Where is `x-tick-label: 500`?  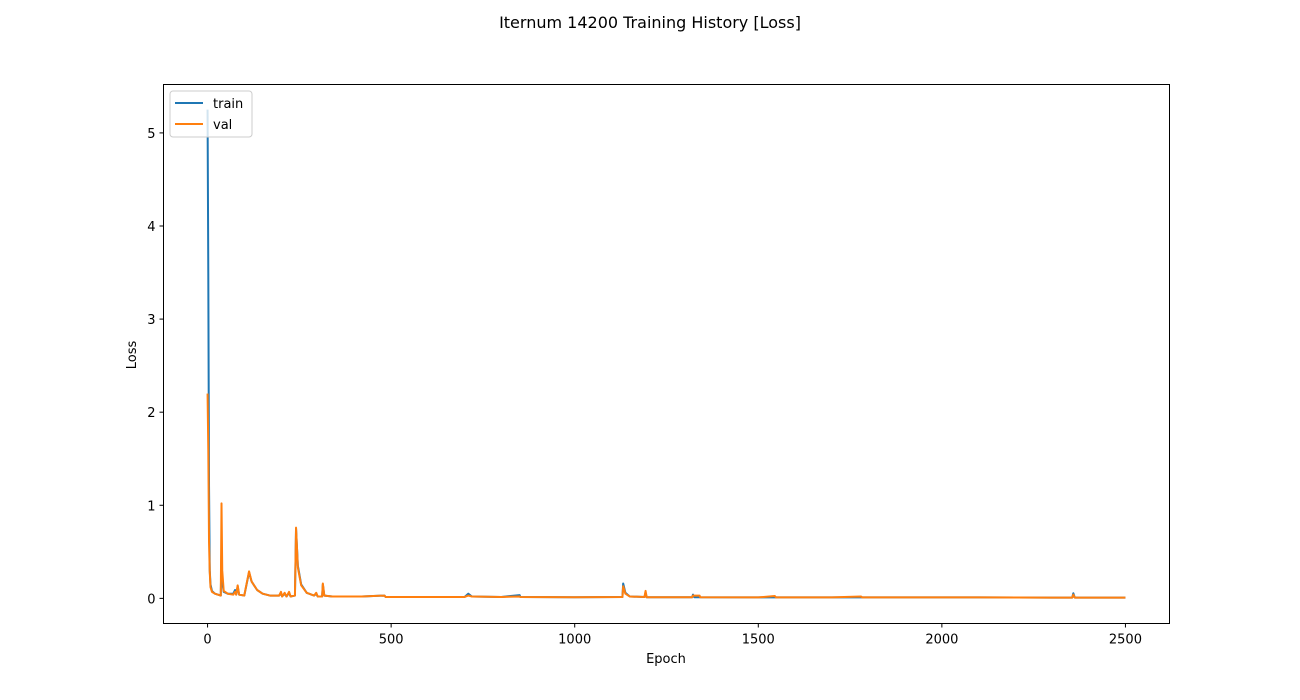
x-tick-label: 500 is located at coordinates (391, 640).